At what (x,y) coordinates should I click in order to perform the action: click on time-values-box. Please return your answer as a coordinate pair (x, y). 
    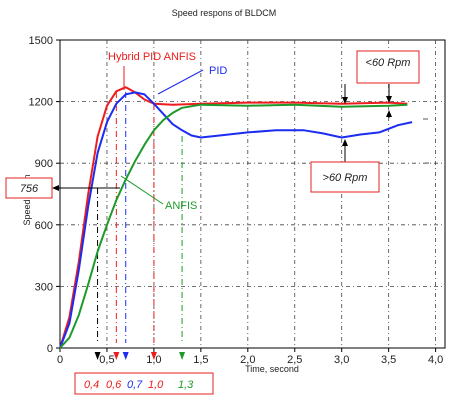
    Looking at the image, I should click on (144, 383).